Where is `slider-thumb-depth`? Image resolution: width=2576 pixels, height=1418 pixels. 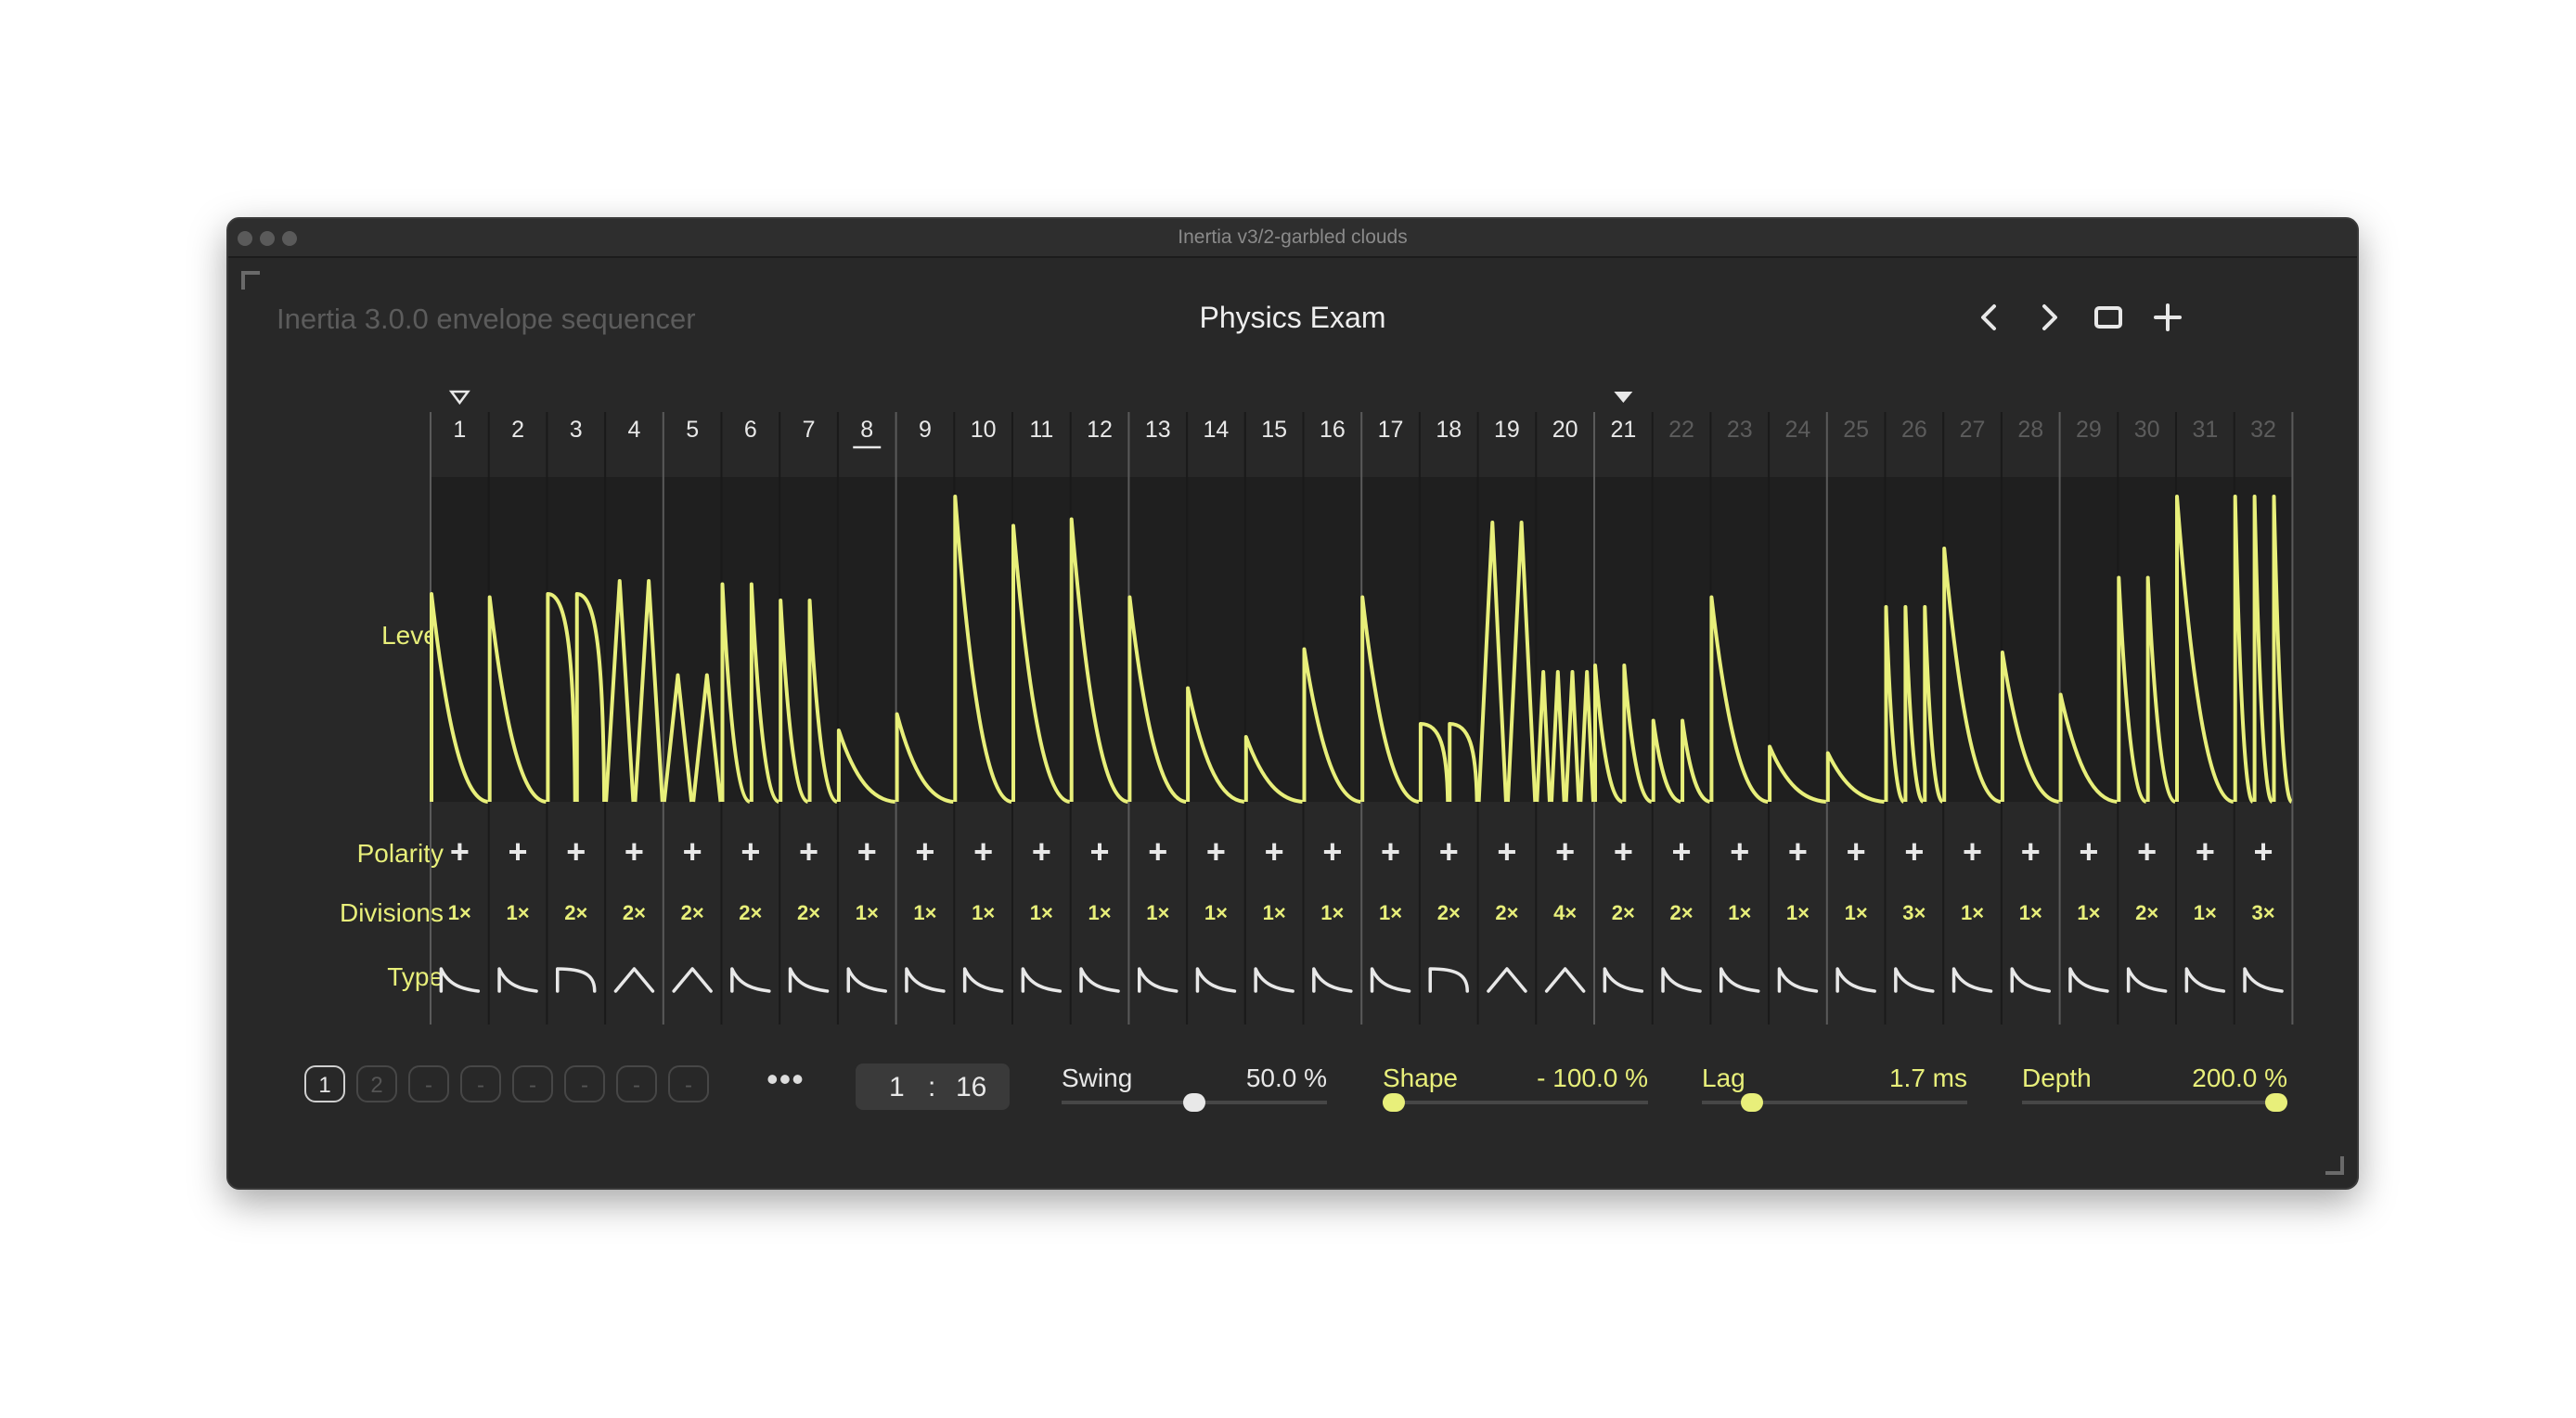
slider-thumb-depth is located at coordinates (2276, 1102).